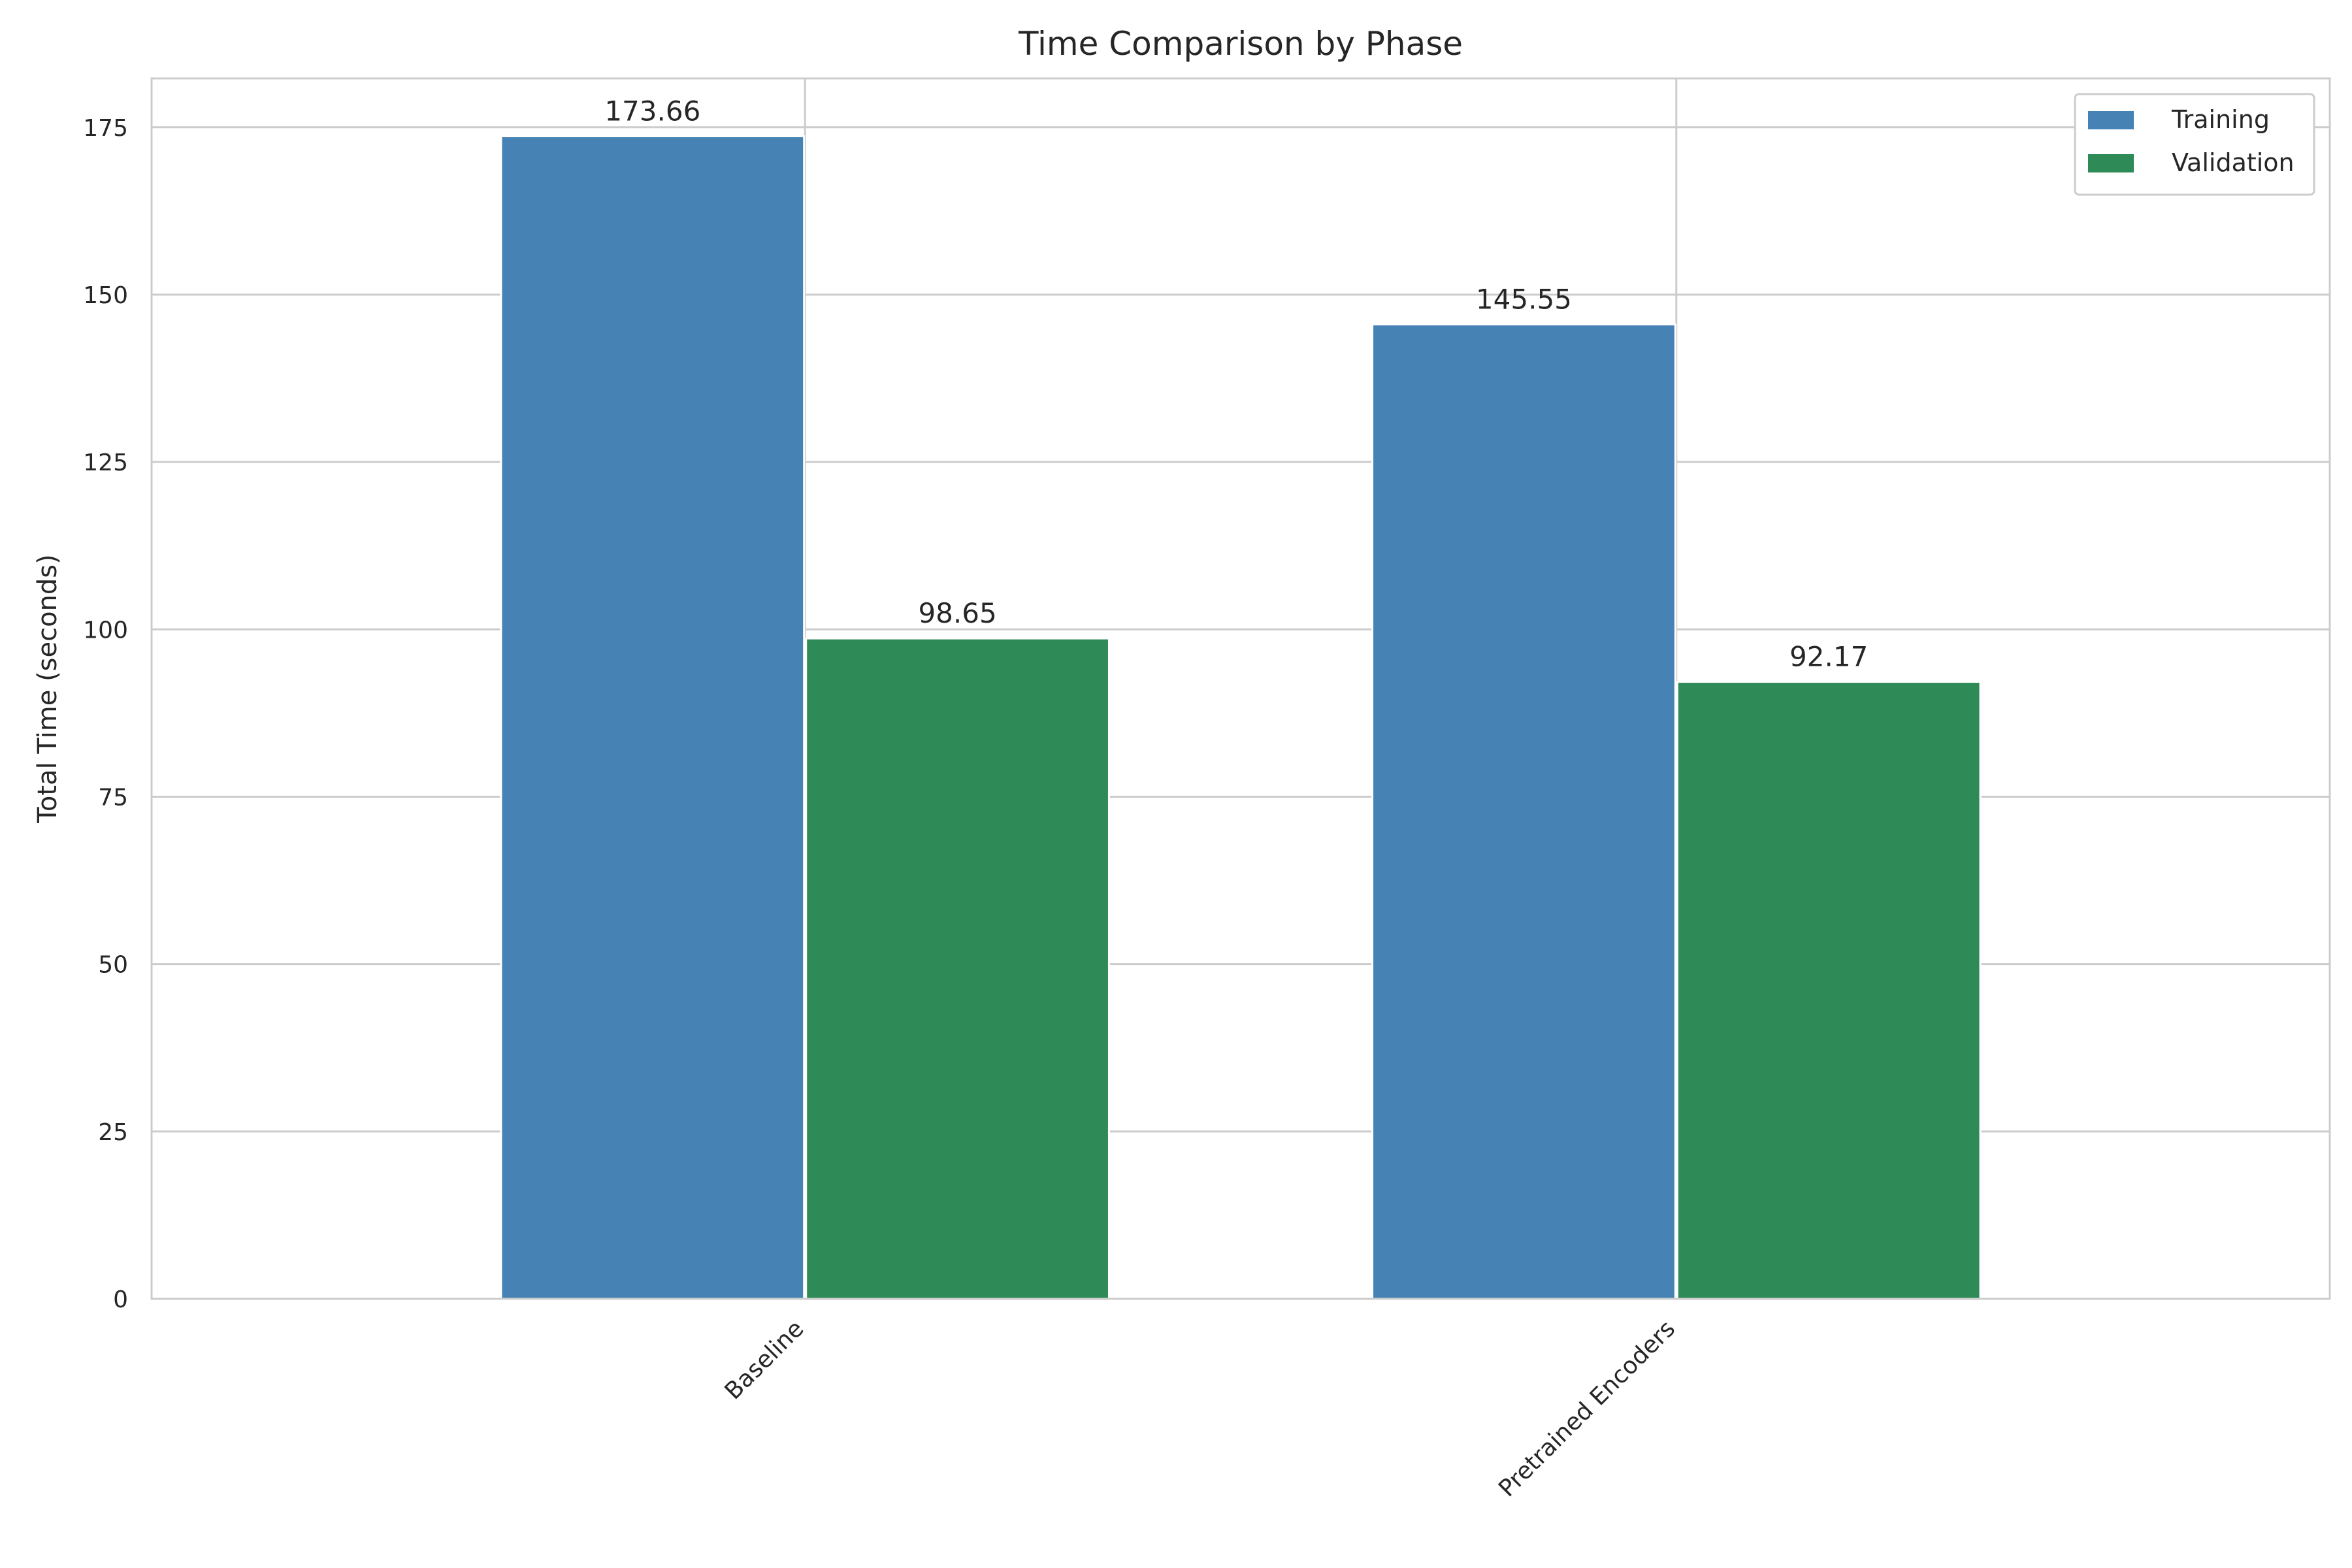 Image resolution: width=2352 pixels, height=1568 pixels. Describe the element at coordinates (1524, 300) in the screenshot. I see `bar-value-label: 145.55` at that location.